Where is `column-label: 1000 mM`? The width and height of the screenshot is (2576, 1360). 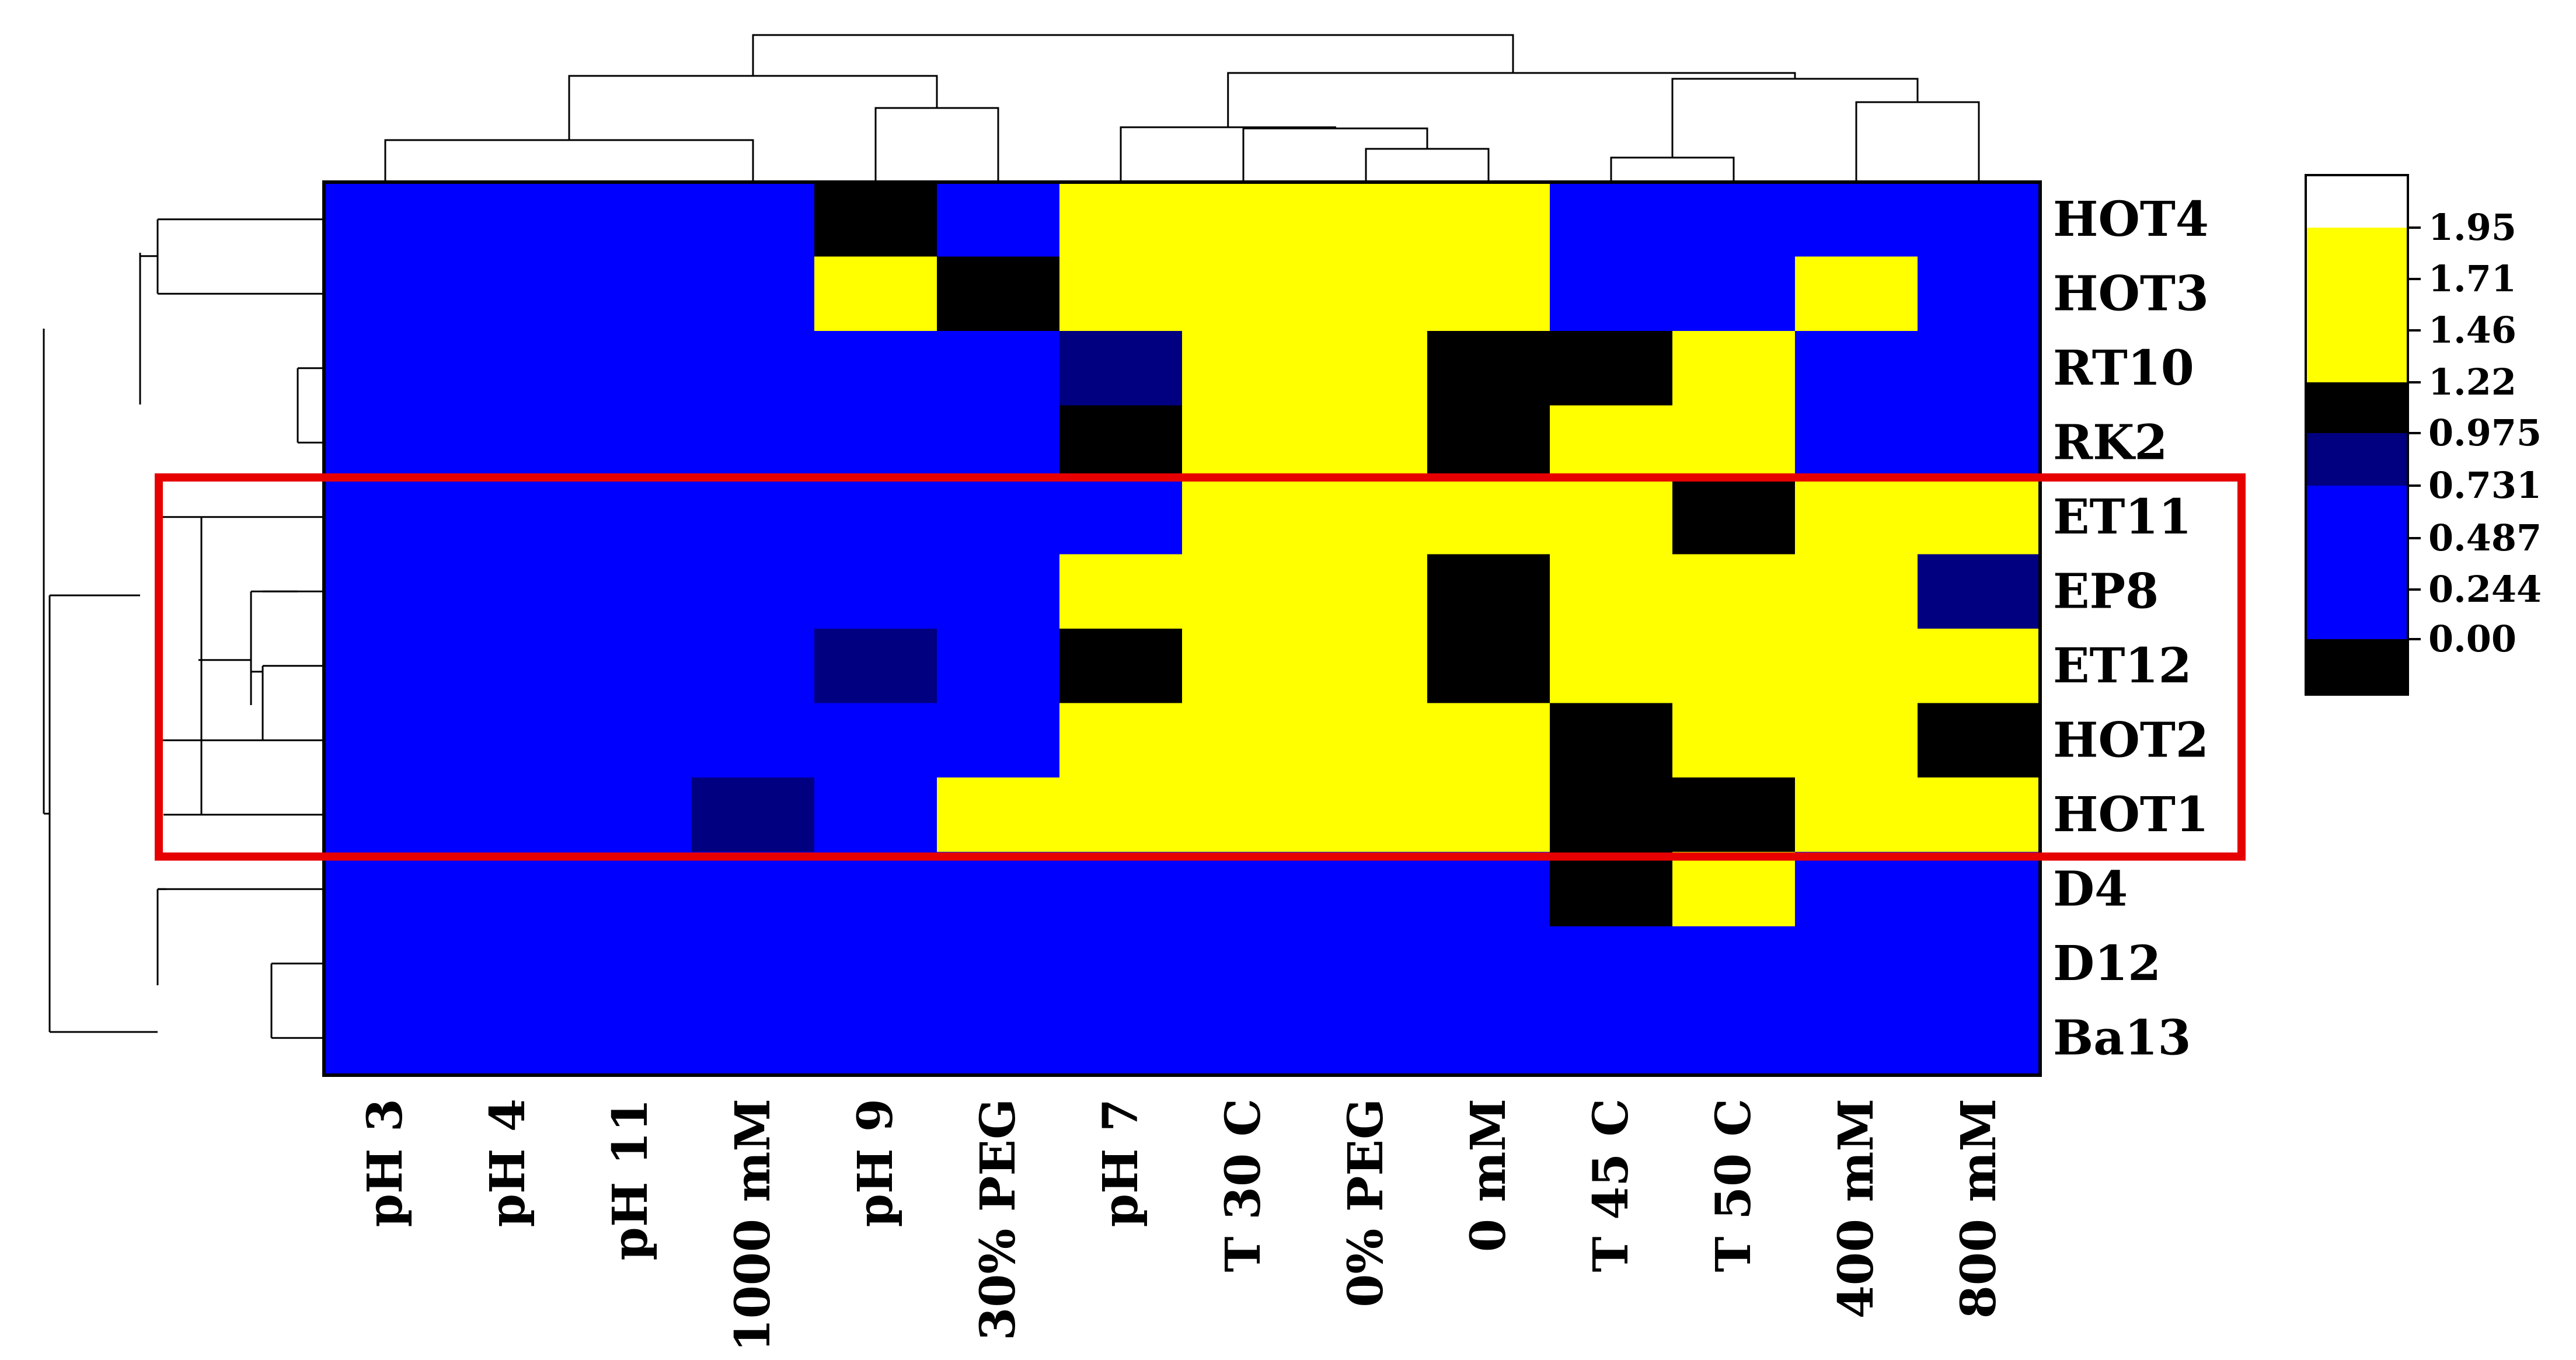
column-label: 1000 mM is located at coordinates (753, 1226).